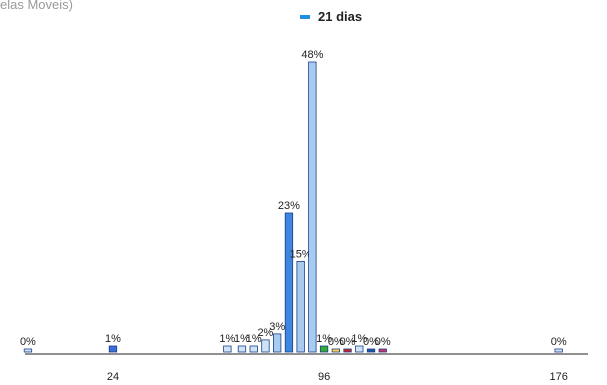  Describe the element at coordinates (277, 327) in the screenshot. I see `data-label: 3%` at that location.